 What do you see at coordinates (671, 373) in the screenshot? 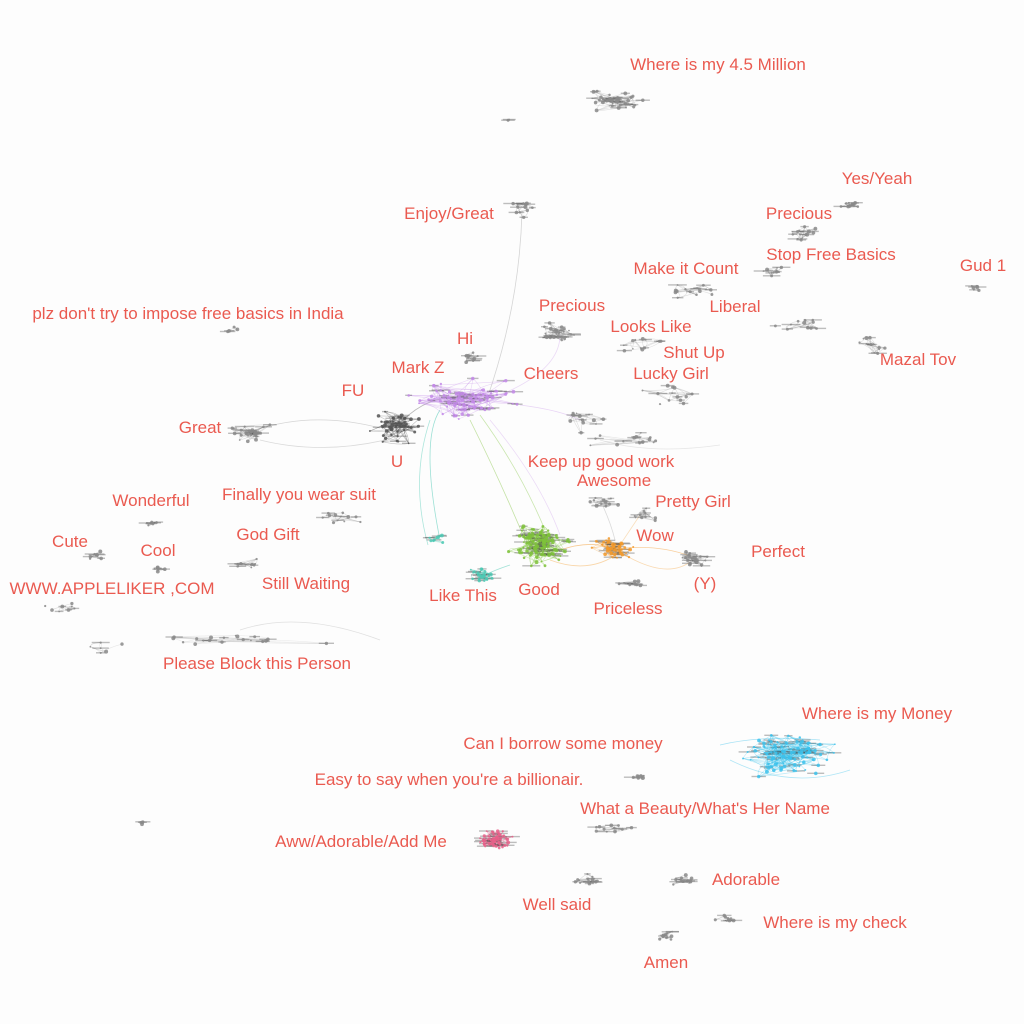
I see `label-lucky-girl: Lucky Girl` at bounding box center [671, 373].